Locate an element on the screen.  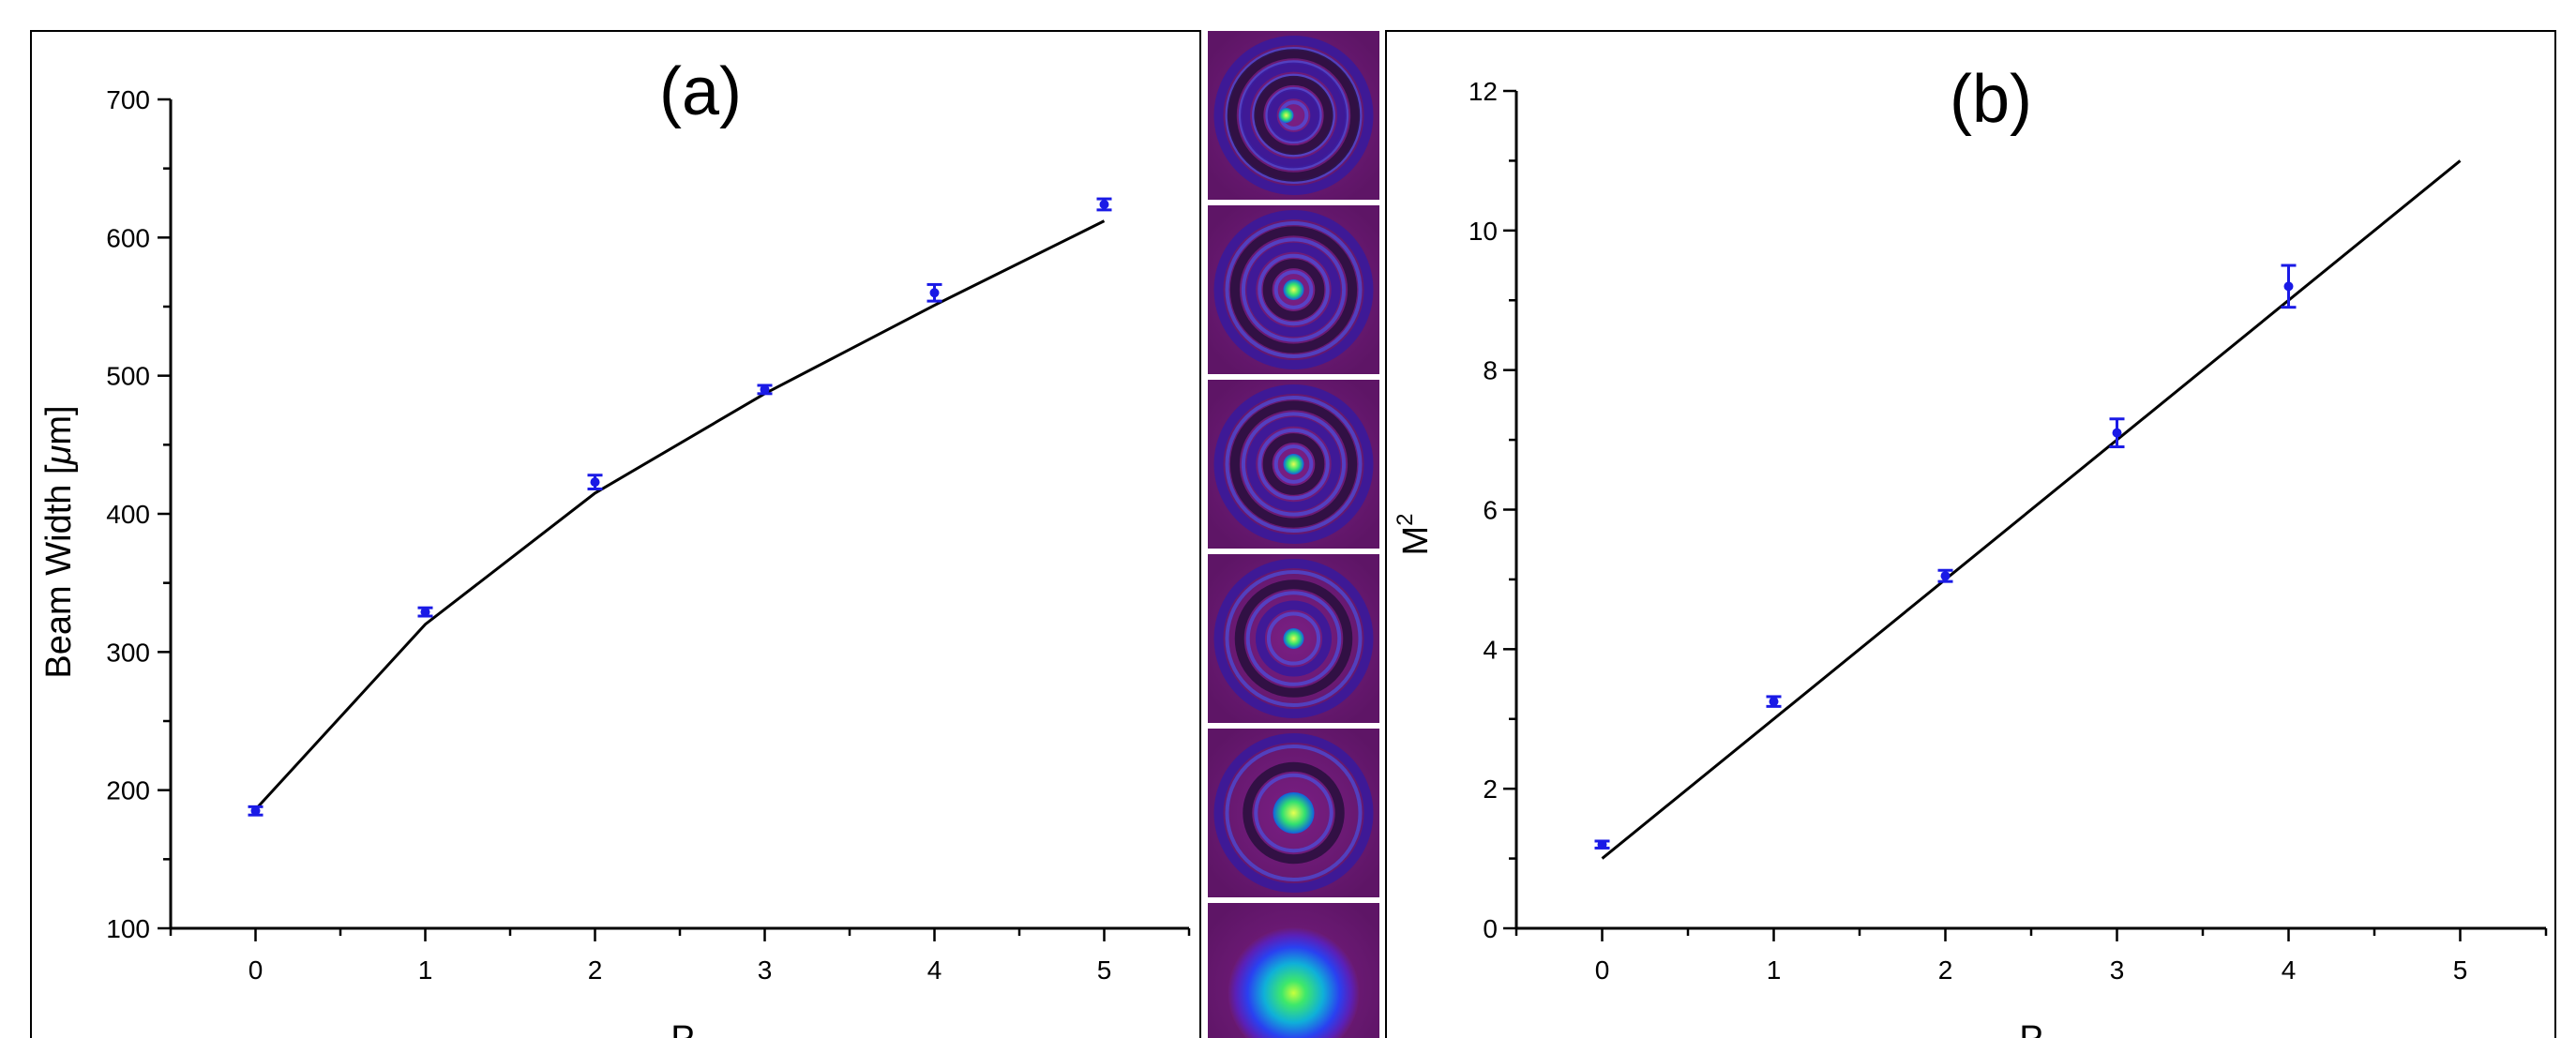
y-tick-label: 10 is located at coordinates (1483, 232).